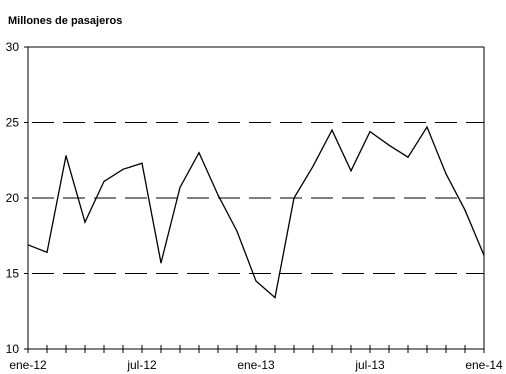 Image resolution: width=506 pixels, height=374 pixels. What do you see at coordinates (484, 365) in the screenshot?
I see `x-tick-label-ene-14: ene-14` at bounding box center [484, 365].